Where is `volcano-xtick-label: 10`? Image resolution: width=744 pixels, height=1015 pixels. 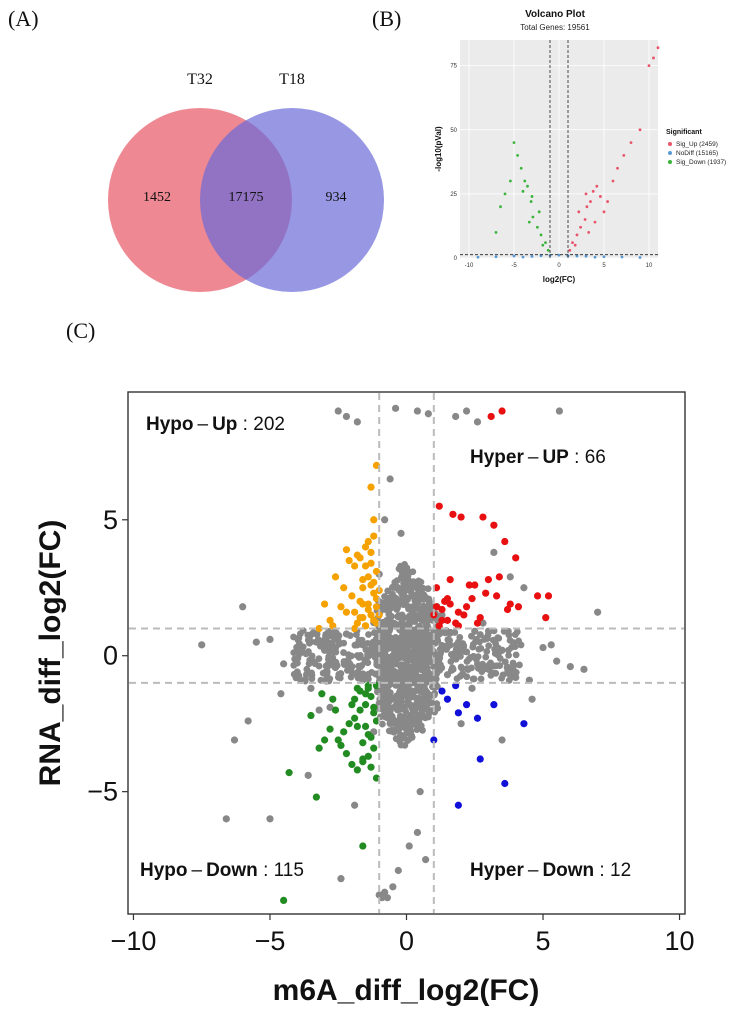 volcano-xtick-label: 10 is located at coordinates (649, 266).